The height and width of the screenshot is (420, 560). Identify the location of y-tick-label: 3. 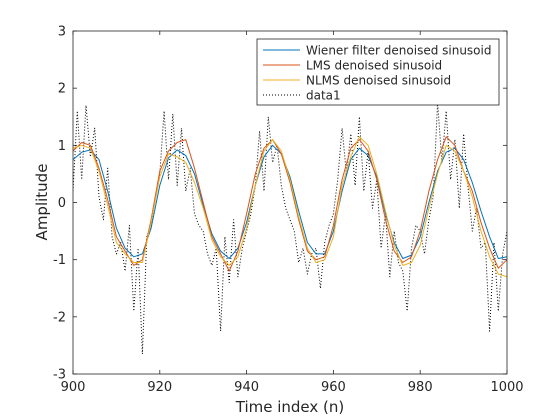
(62, 32).